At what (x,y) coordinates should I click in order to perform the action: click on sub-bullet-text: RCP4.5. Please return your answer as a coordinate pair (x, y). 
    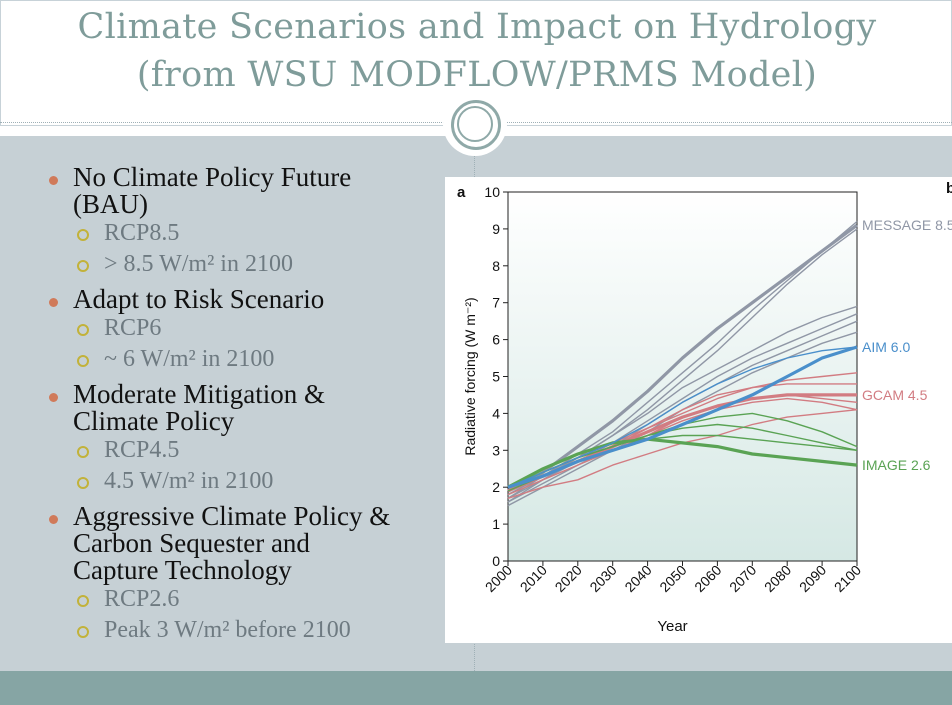
    Looking at the image, I should click on (142, 450).